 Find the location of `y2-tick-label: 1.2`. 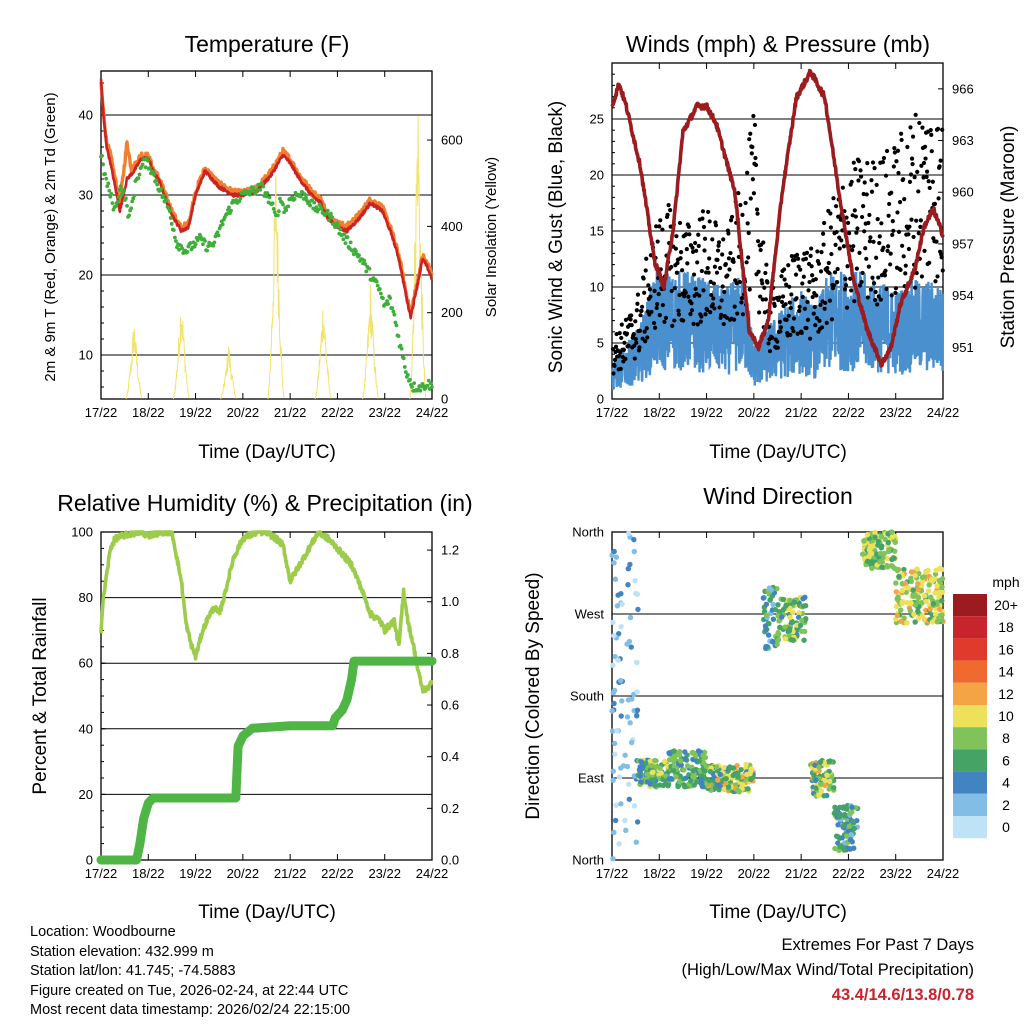

y2-tick-label: 1.2 is located at coordinates (450, 550).